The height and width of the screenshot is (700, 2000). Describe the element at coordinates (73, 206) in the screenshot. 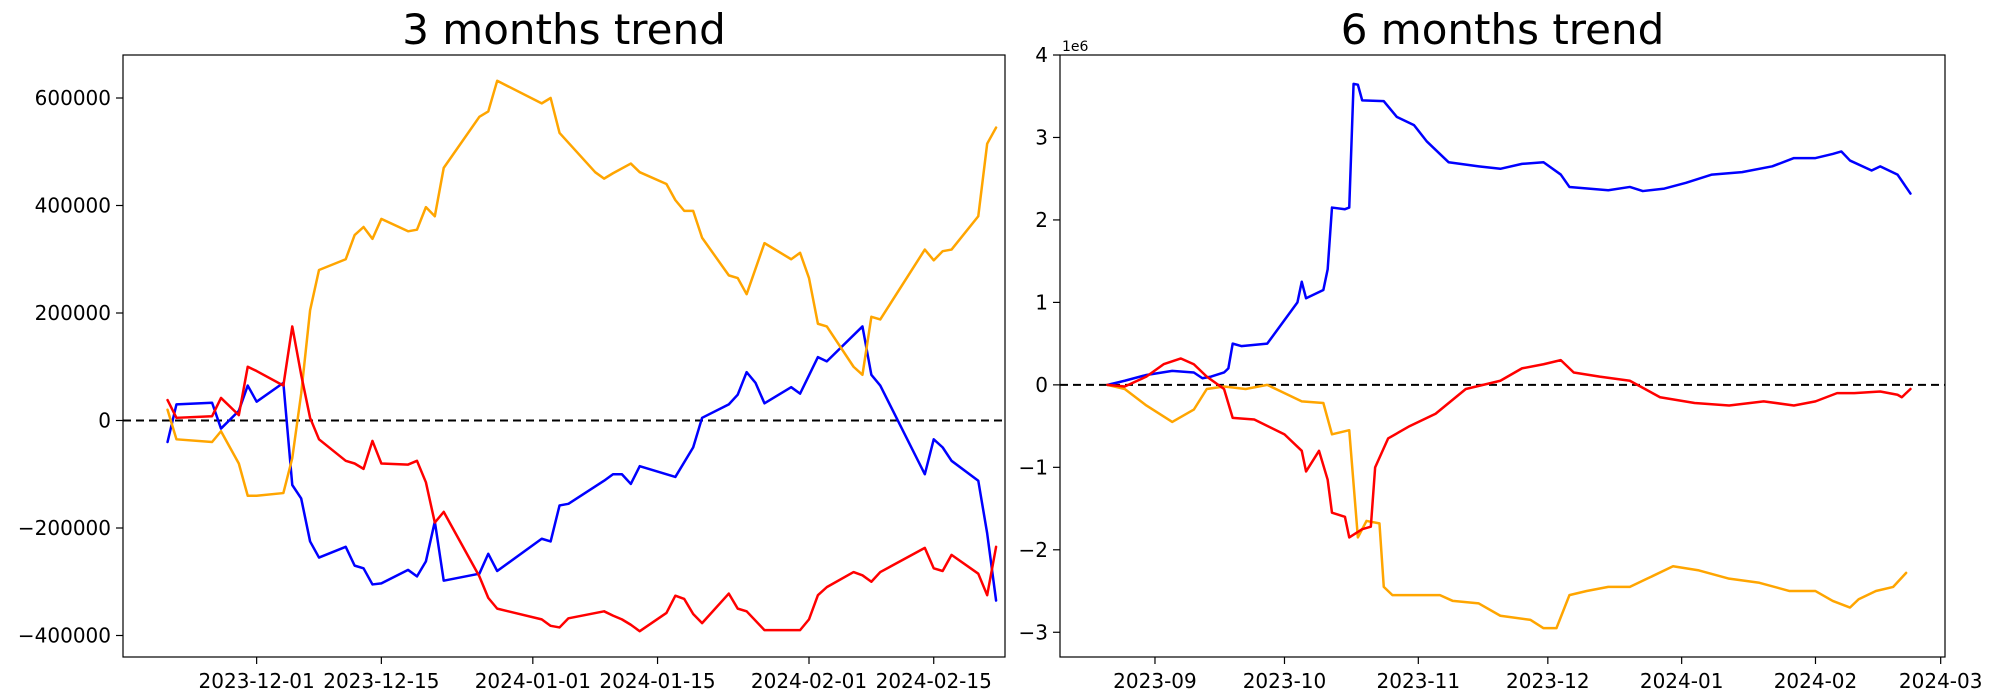

I see `y-tick-label: 400000` at that location.